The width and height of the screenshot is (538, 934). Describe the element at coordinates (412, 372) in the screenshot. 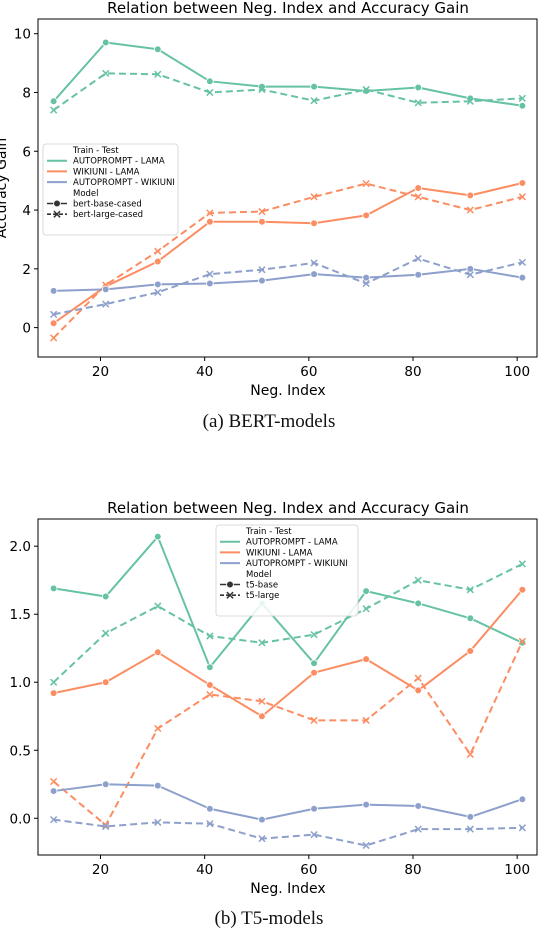

I see `x-tick-label: 80` at that location.